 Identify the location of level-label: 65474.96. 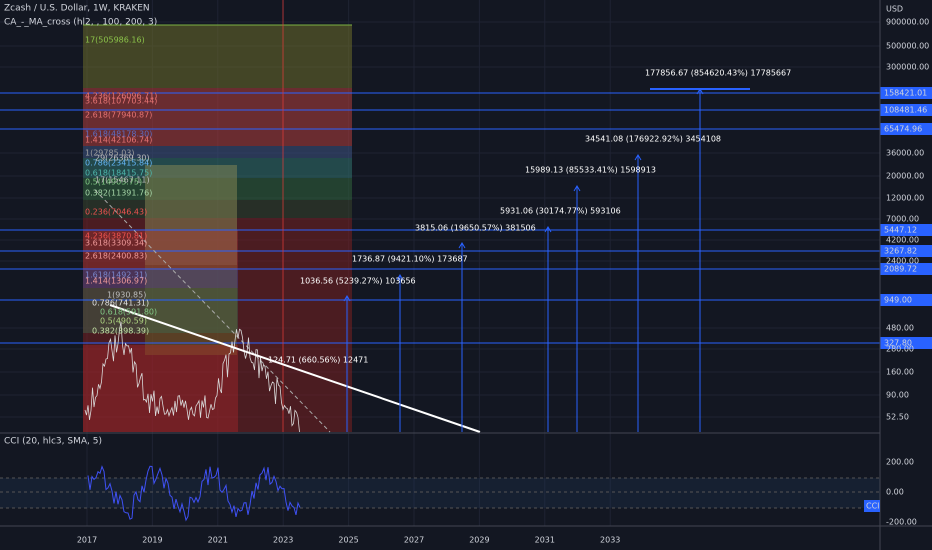
(903, 129).